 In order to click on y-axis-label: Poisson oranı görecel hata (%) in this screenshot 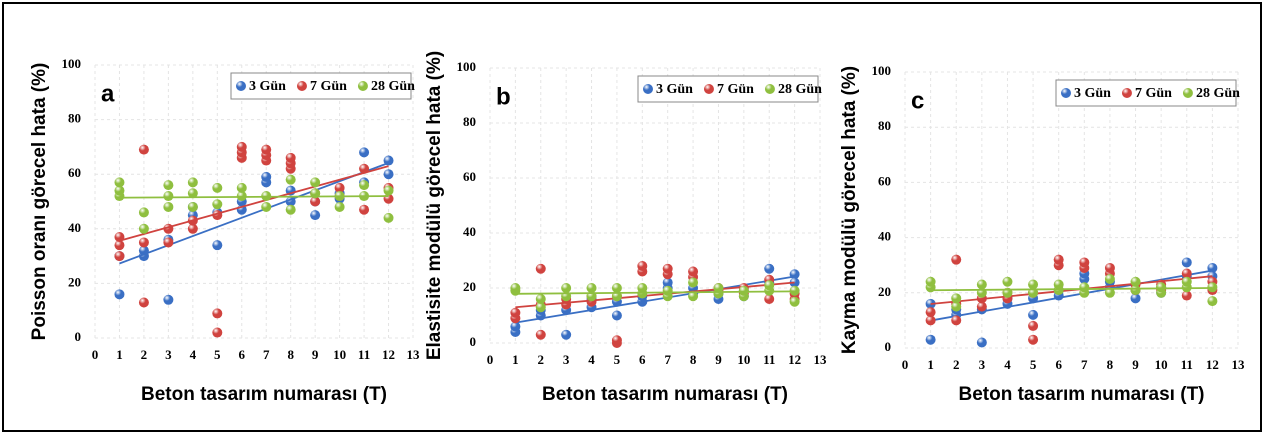, I will do `click(39, 202)`.